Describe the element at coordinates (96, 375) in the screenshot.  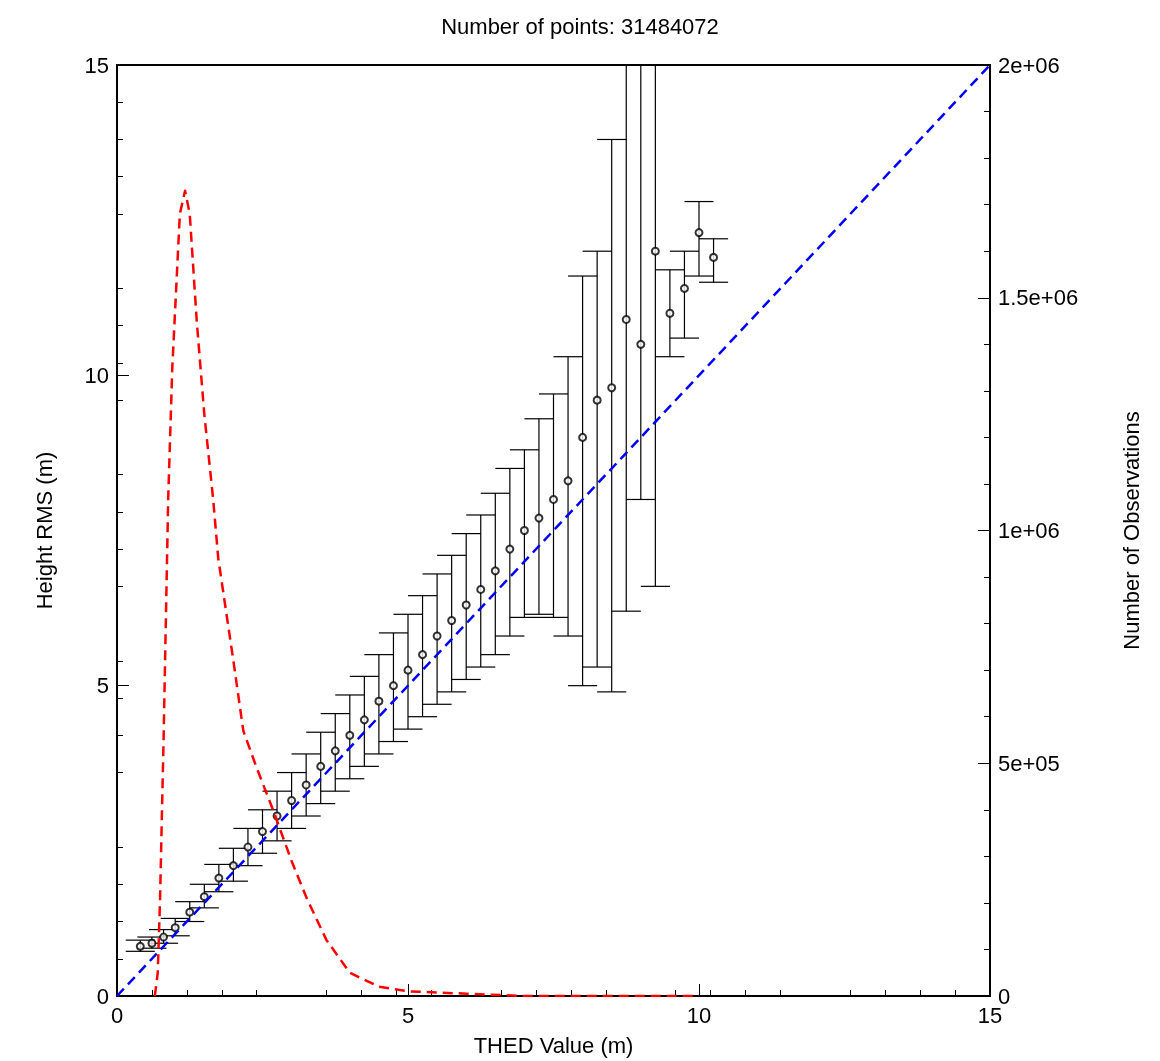
I see `y-tick-label: 10` at that location.